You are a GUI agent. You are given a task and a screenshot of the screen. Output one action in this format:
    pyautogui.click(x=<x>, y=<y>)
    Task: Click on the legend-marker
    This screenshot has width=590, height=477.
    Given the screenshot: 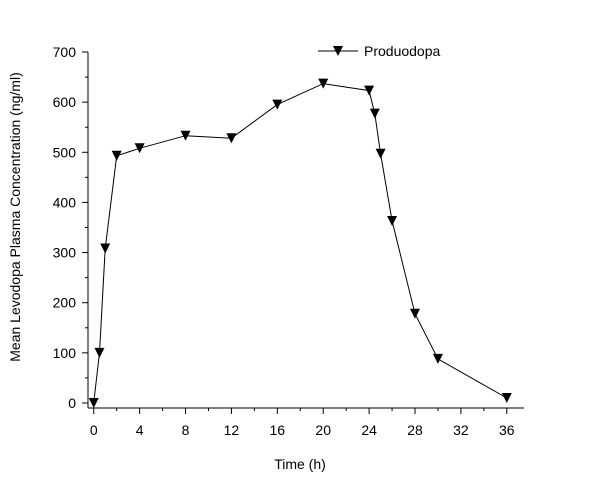 What is the action you would take?
    pyautogui.click(x=338, y=51)
    